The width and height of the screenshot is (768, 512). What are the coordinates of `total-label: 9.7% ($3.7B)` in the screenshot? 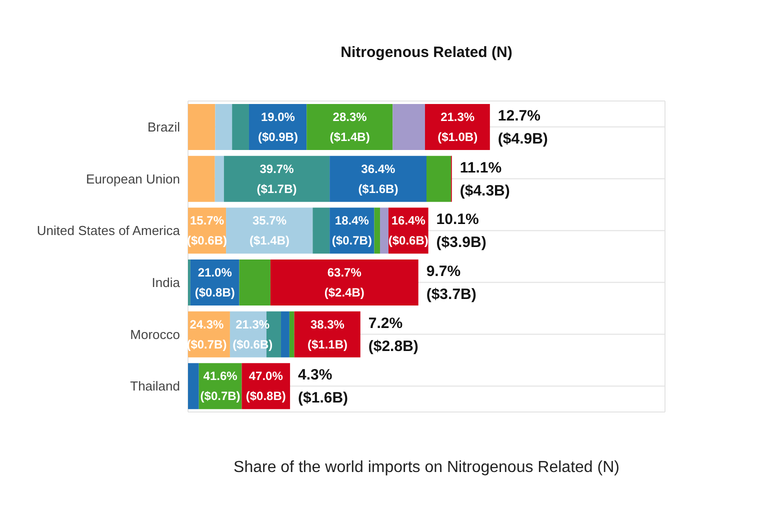 It's located at (451, 282).